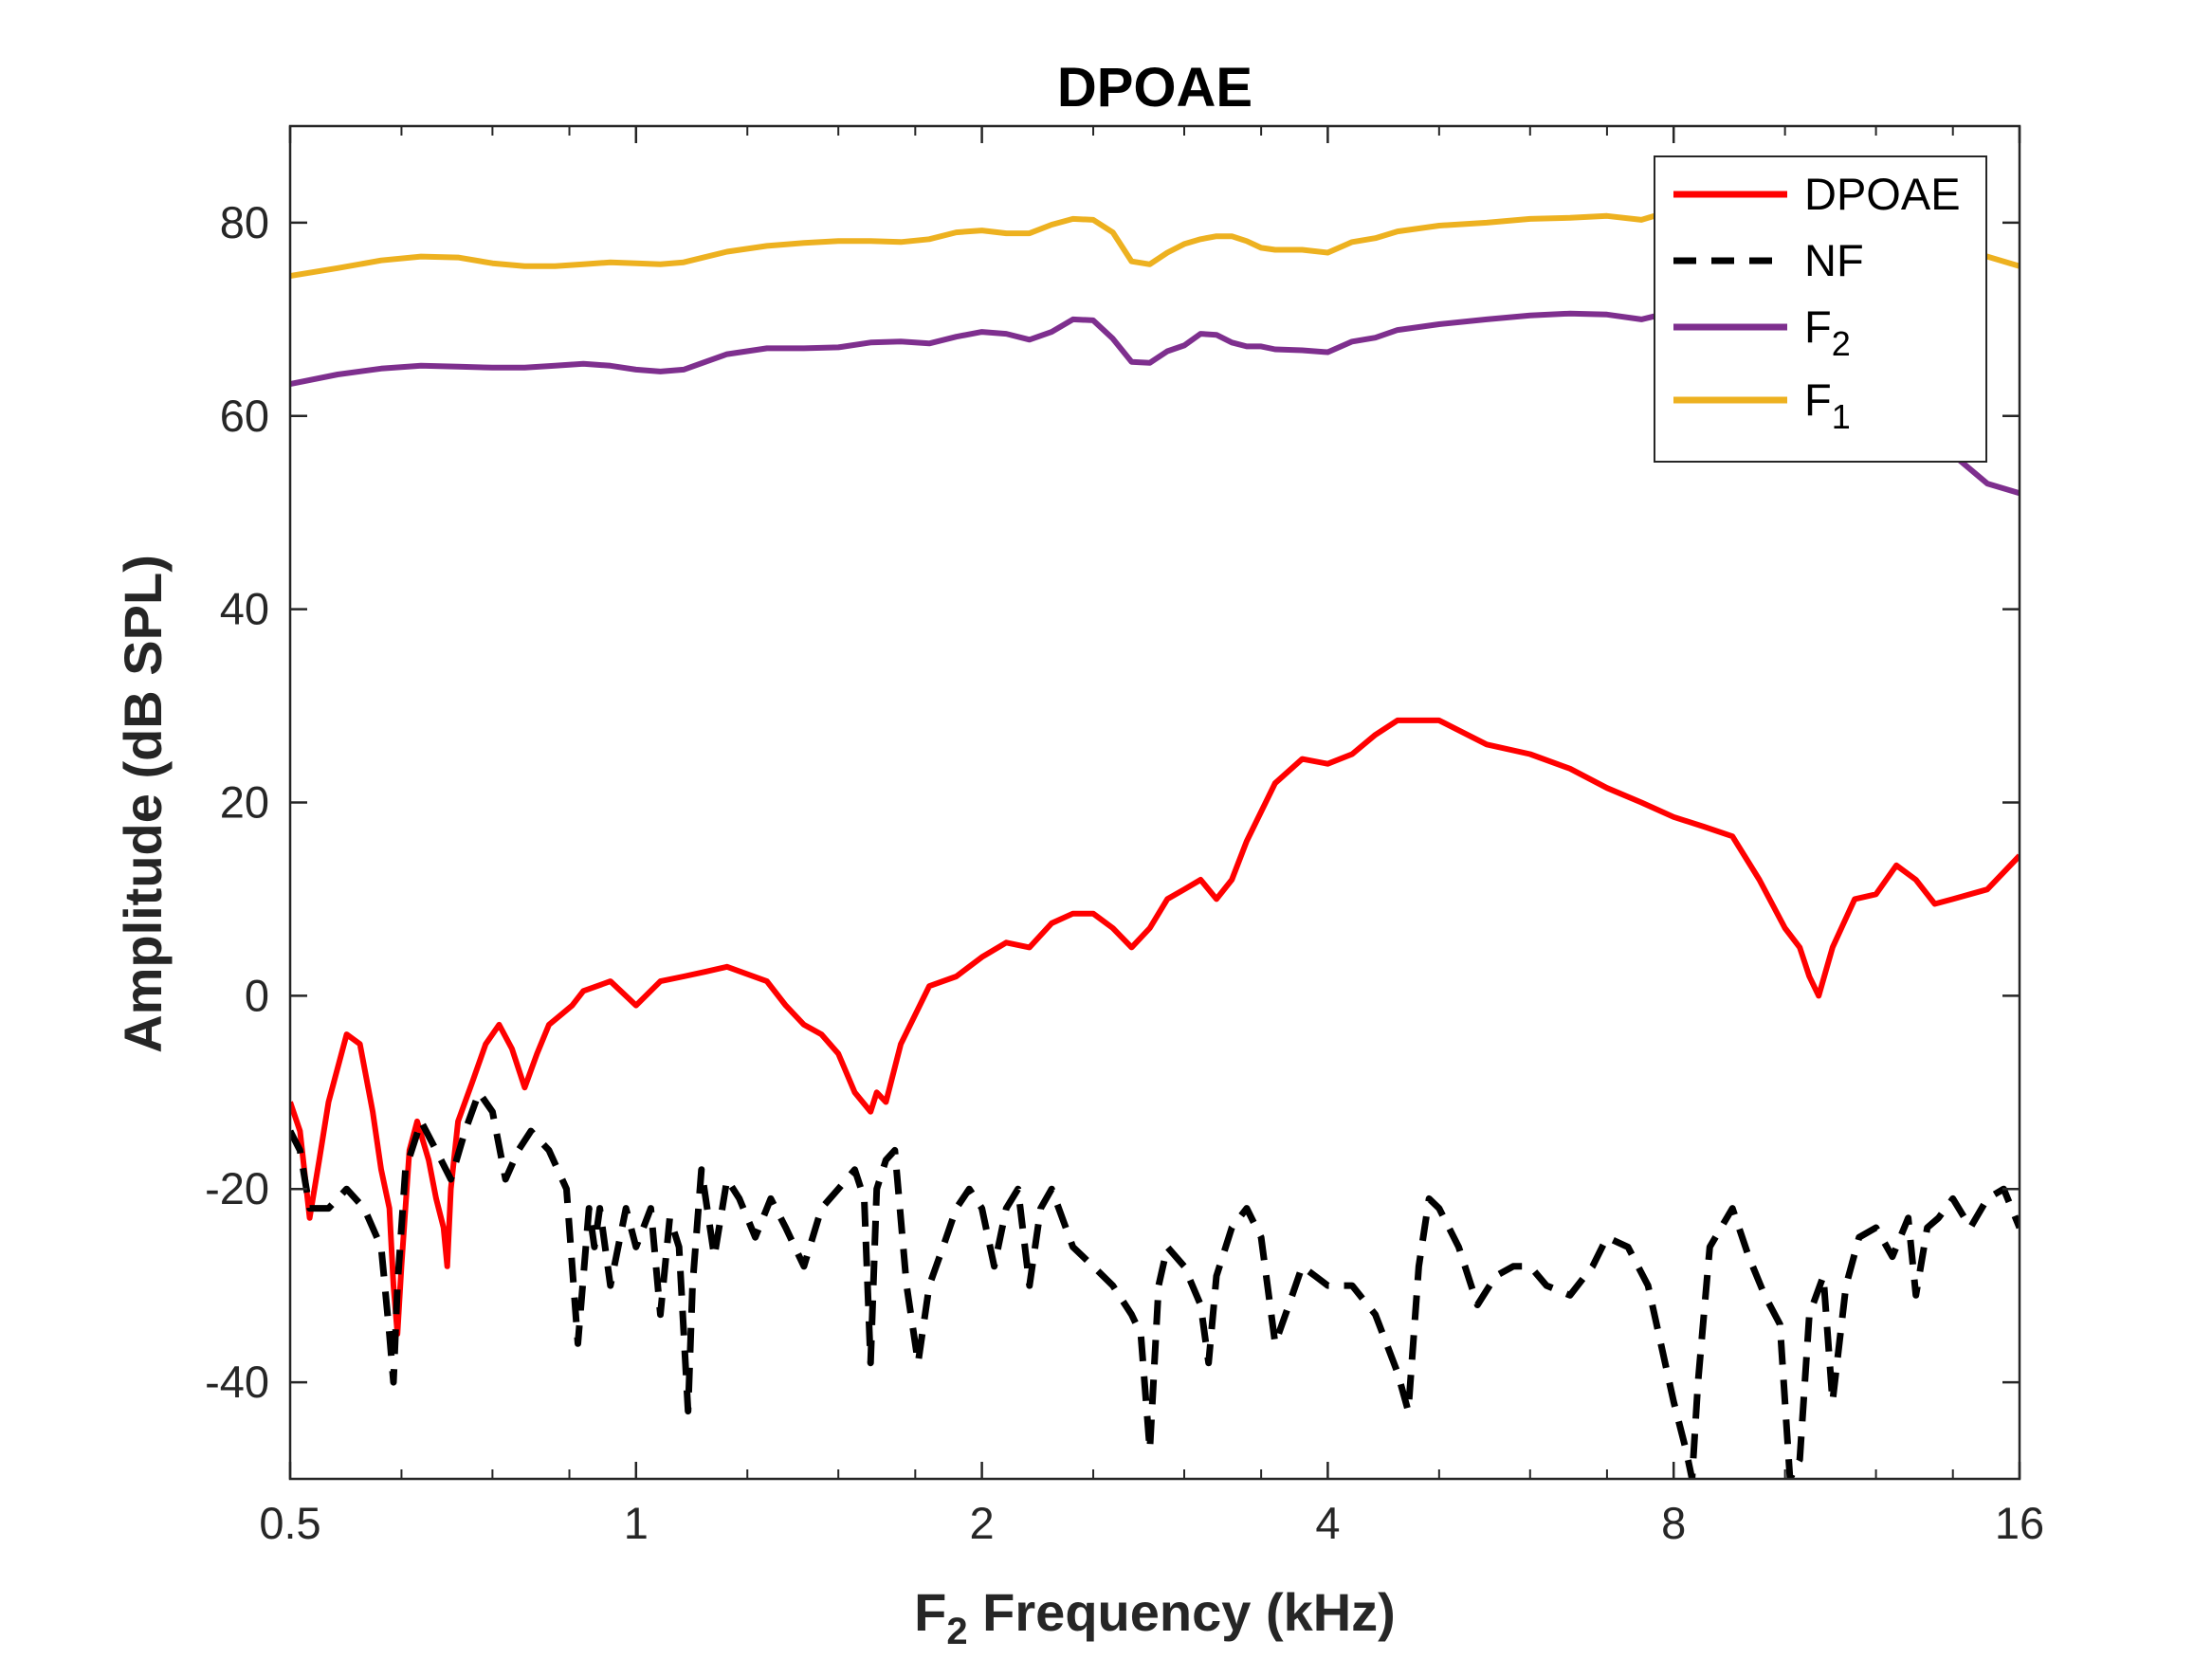 This screenshot has height=1659, width=2212. What do you see at coordinates (1154, 87) in the screenshot?
I see `chart-title: DPOAE` at bounding box center [1154, 87].